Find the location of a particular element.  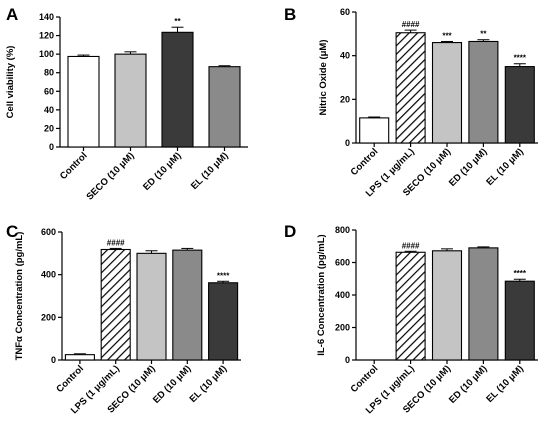

y-axis-title: Nitric Oxide (μM) is located at coordinates (323, 77).